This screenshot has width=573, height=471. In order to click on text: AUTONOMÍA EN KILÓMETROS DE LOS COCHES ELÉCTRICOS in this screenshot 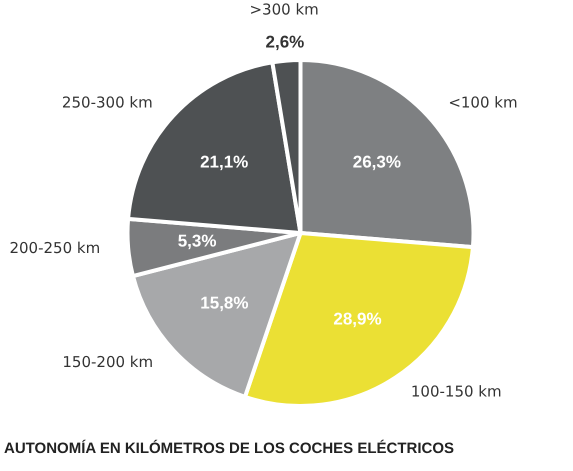, I will do `click(229, 448)`.